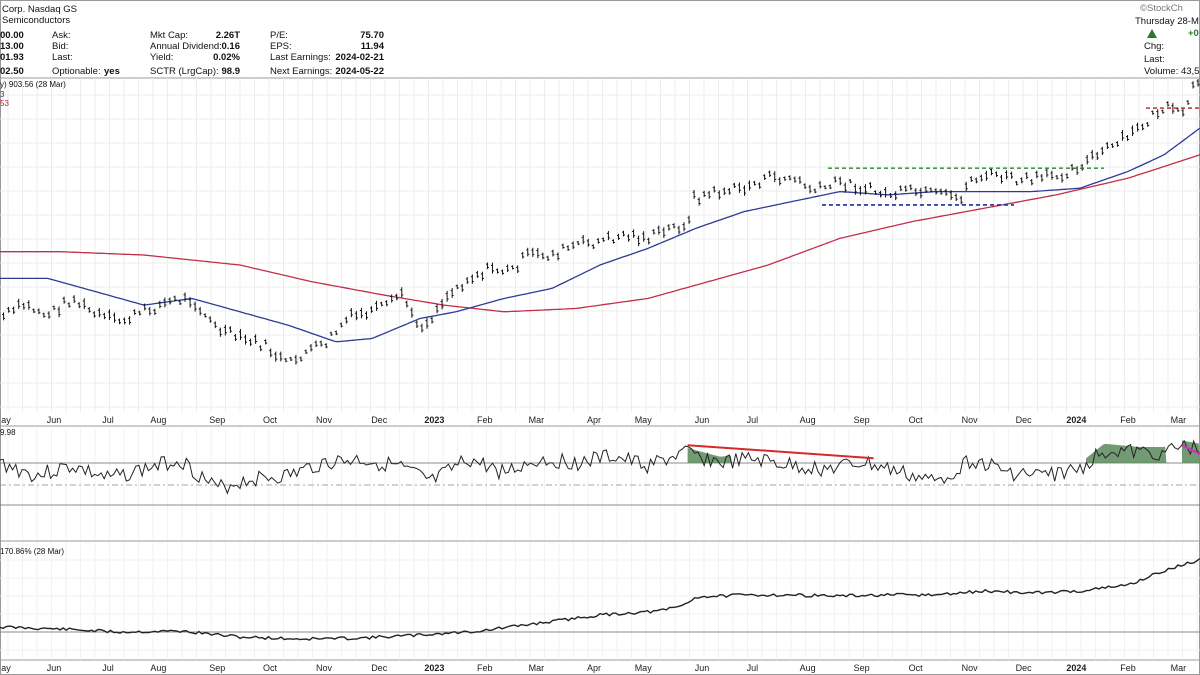 Image resolution: width=1200 pixels, height=675 pixels. Describe the element at coordinates (644, 420) in the screenshot. I see `x-tick-label: May` at that location.